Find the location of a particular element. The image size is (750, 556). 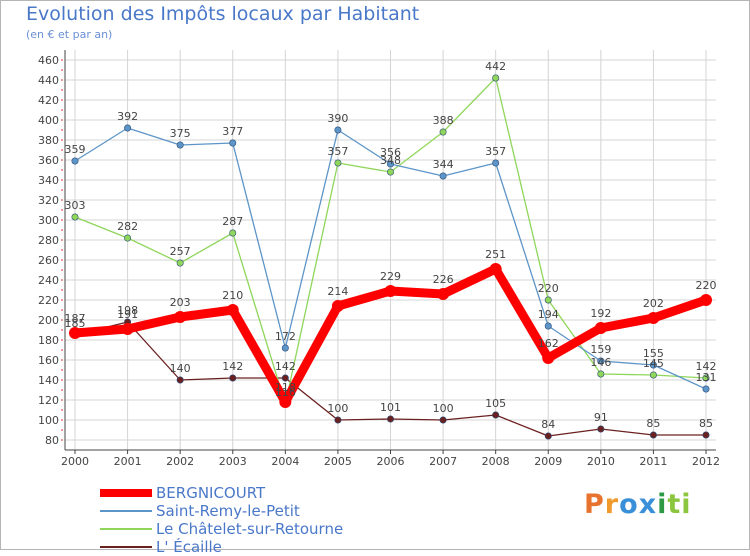

data-label: 146 is located at coordinates (600, 362).